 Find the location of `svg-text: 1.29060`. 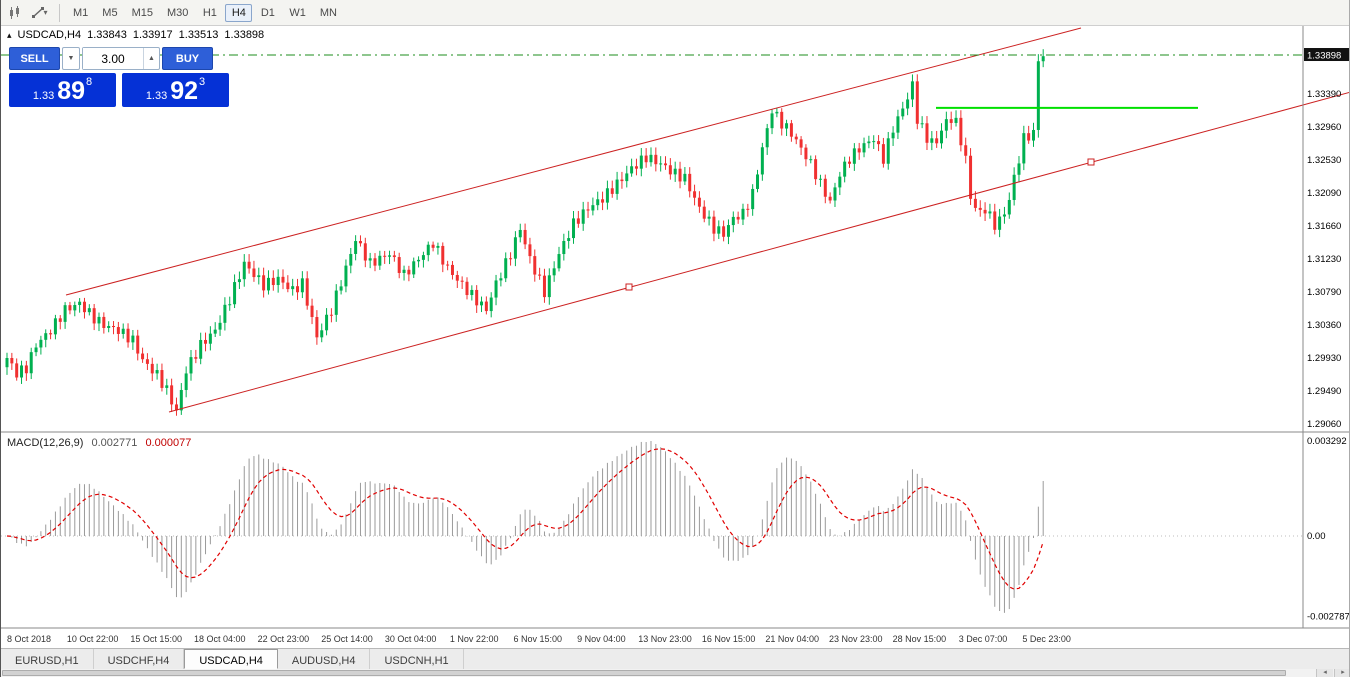

svg-text: 1.29060 is located at coordinates (1324, 424).